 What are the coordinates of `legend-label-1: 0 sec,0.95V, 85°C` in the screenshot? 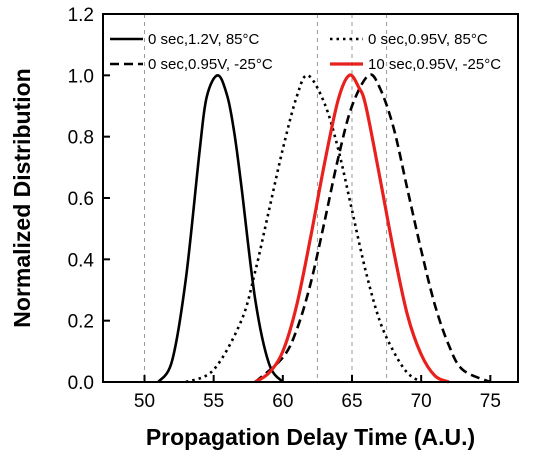 It's located at (428, 39).